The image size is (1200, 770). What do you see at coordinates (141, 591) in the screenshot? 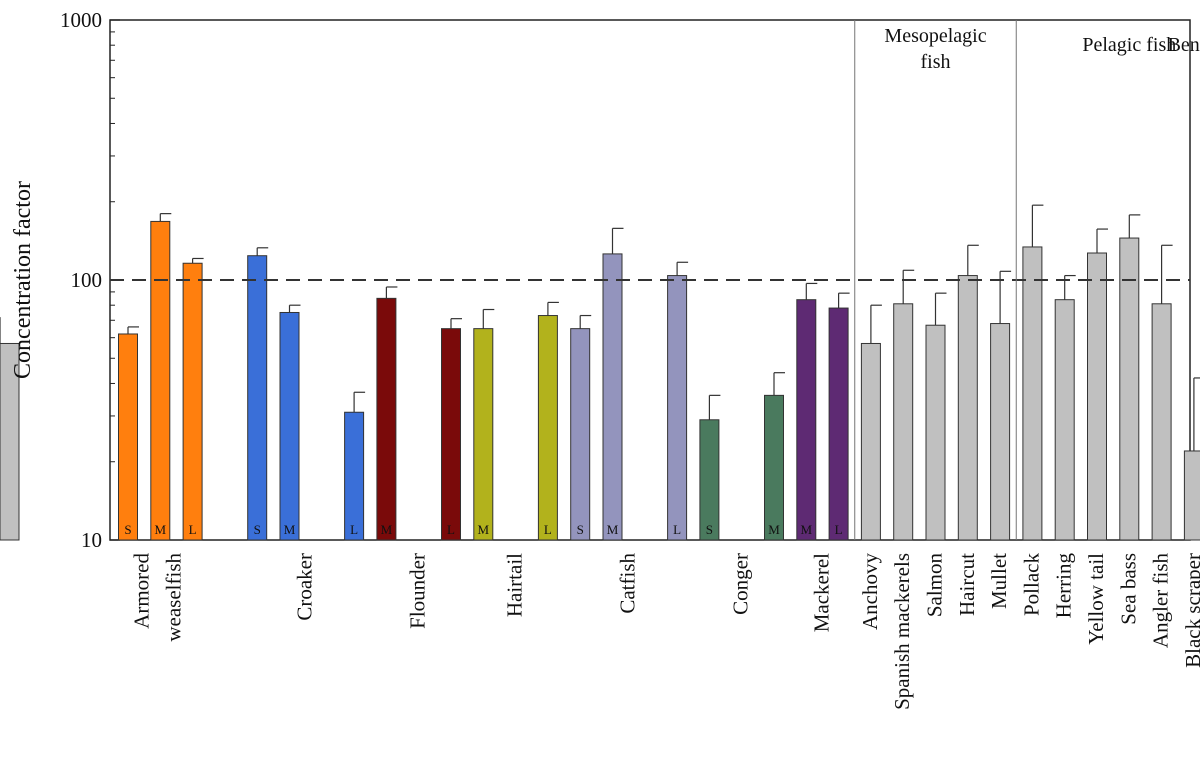
I see `x-category-label: Armored` at bounding box center [141, 591].